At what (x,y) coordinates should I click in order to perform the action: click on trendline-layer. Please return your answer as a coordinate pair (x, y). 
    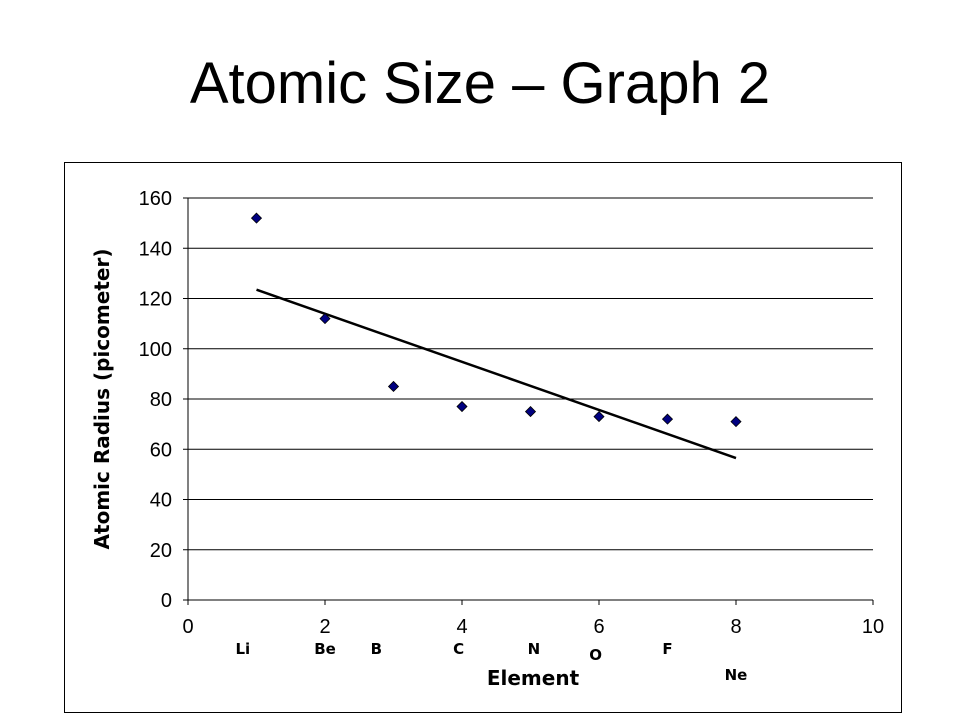
    Looking at the image, I should click on (496, 374).